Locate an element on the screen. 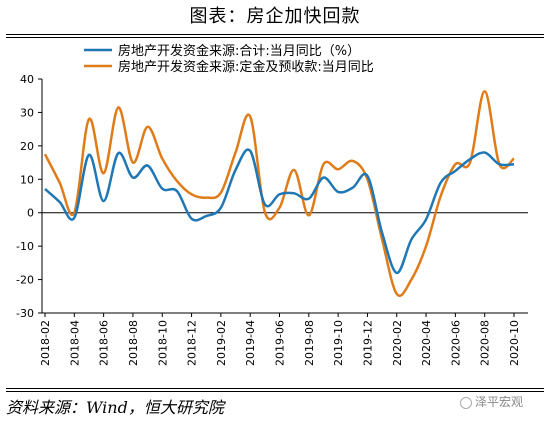 The width and height of the screenshot is (550, 428). y-tick-label: 40 is located at coordinates (27, 79).